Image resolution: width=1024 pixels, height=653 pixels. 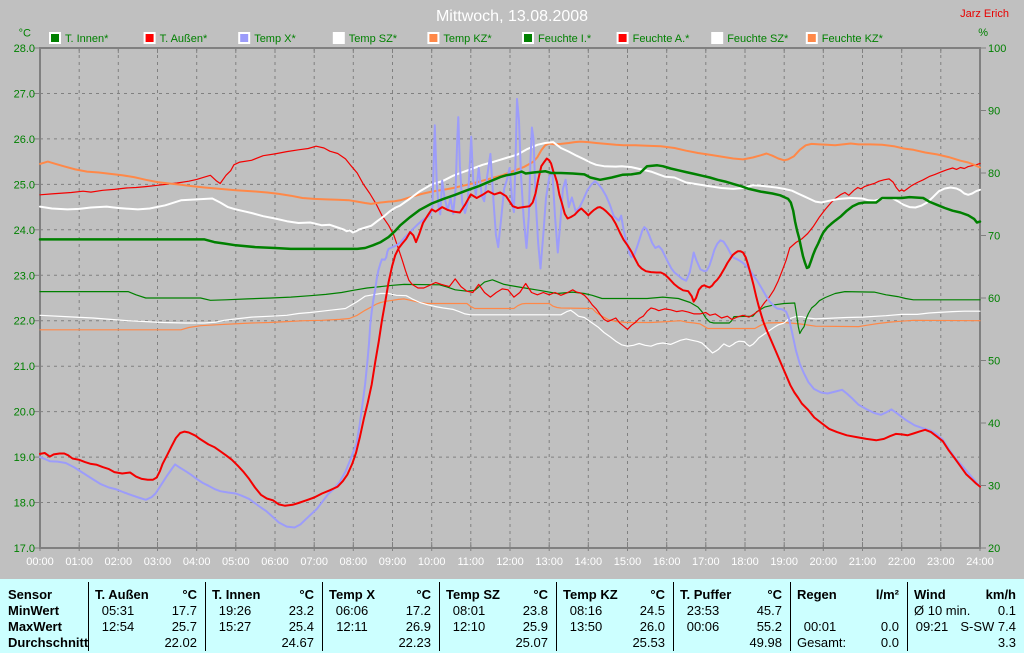 What do you see at coordinates (512, 16) in the screenshot?
I see `svg-text: Mittwoch, 13.08.2008` at bounding box center [512, 16].